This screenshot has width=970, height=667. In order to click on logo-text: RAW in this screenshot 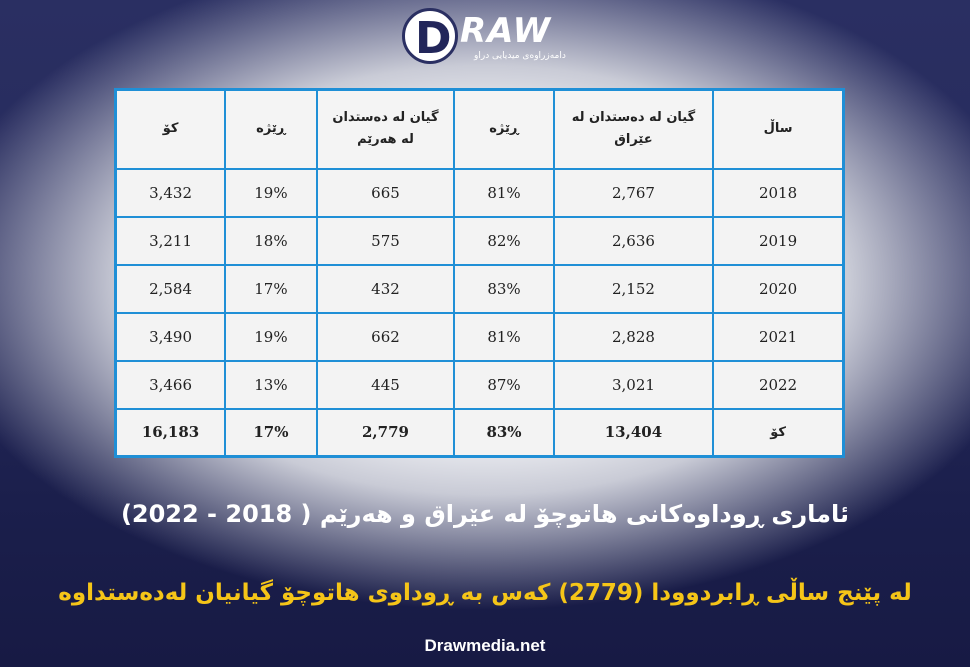, I will do `click(506, 31)`.